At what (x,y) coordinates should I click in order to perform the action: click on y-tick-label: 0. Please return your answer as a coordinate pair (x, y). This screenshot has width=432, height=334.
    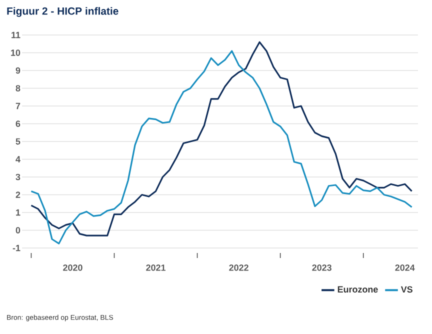
    Looking at the image, I should click on (18, 230).